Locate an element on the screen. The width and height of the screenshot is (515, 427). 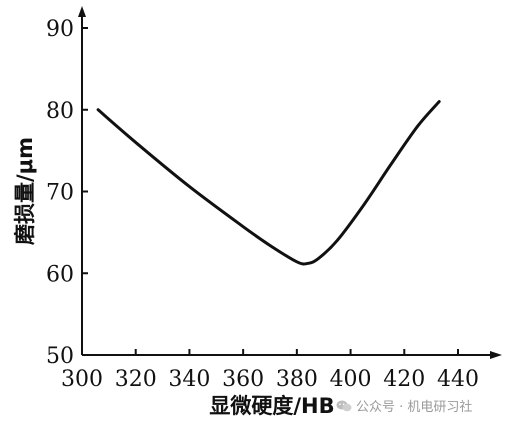
y-axis-arrow is located at coordinates (82, 11).